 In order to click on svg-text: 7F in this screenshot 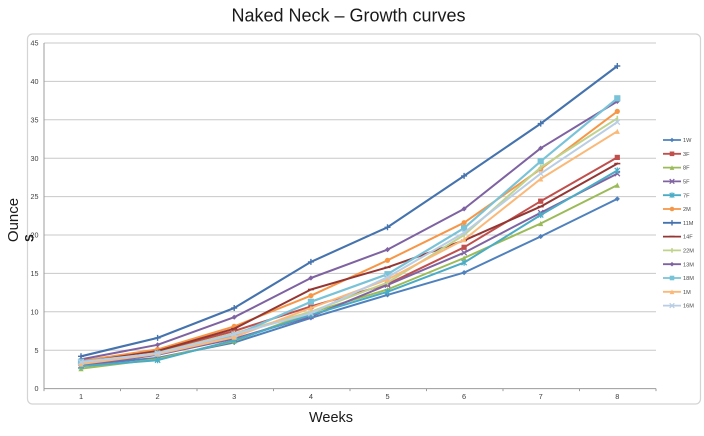, I will do `click(686, 196)`.